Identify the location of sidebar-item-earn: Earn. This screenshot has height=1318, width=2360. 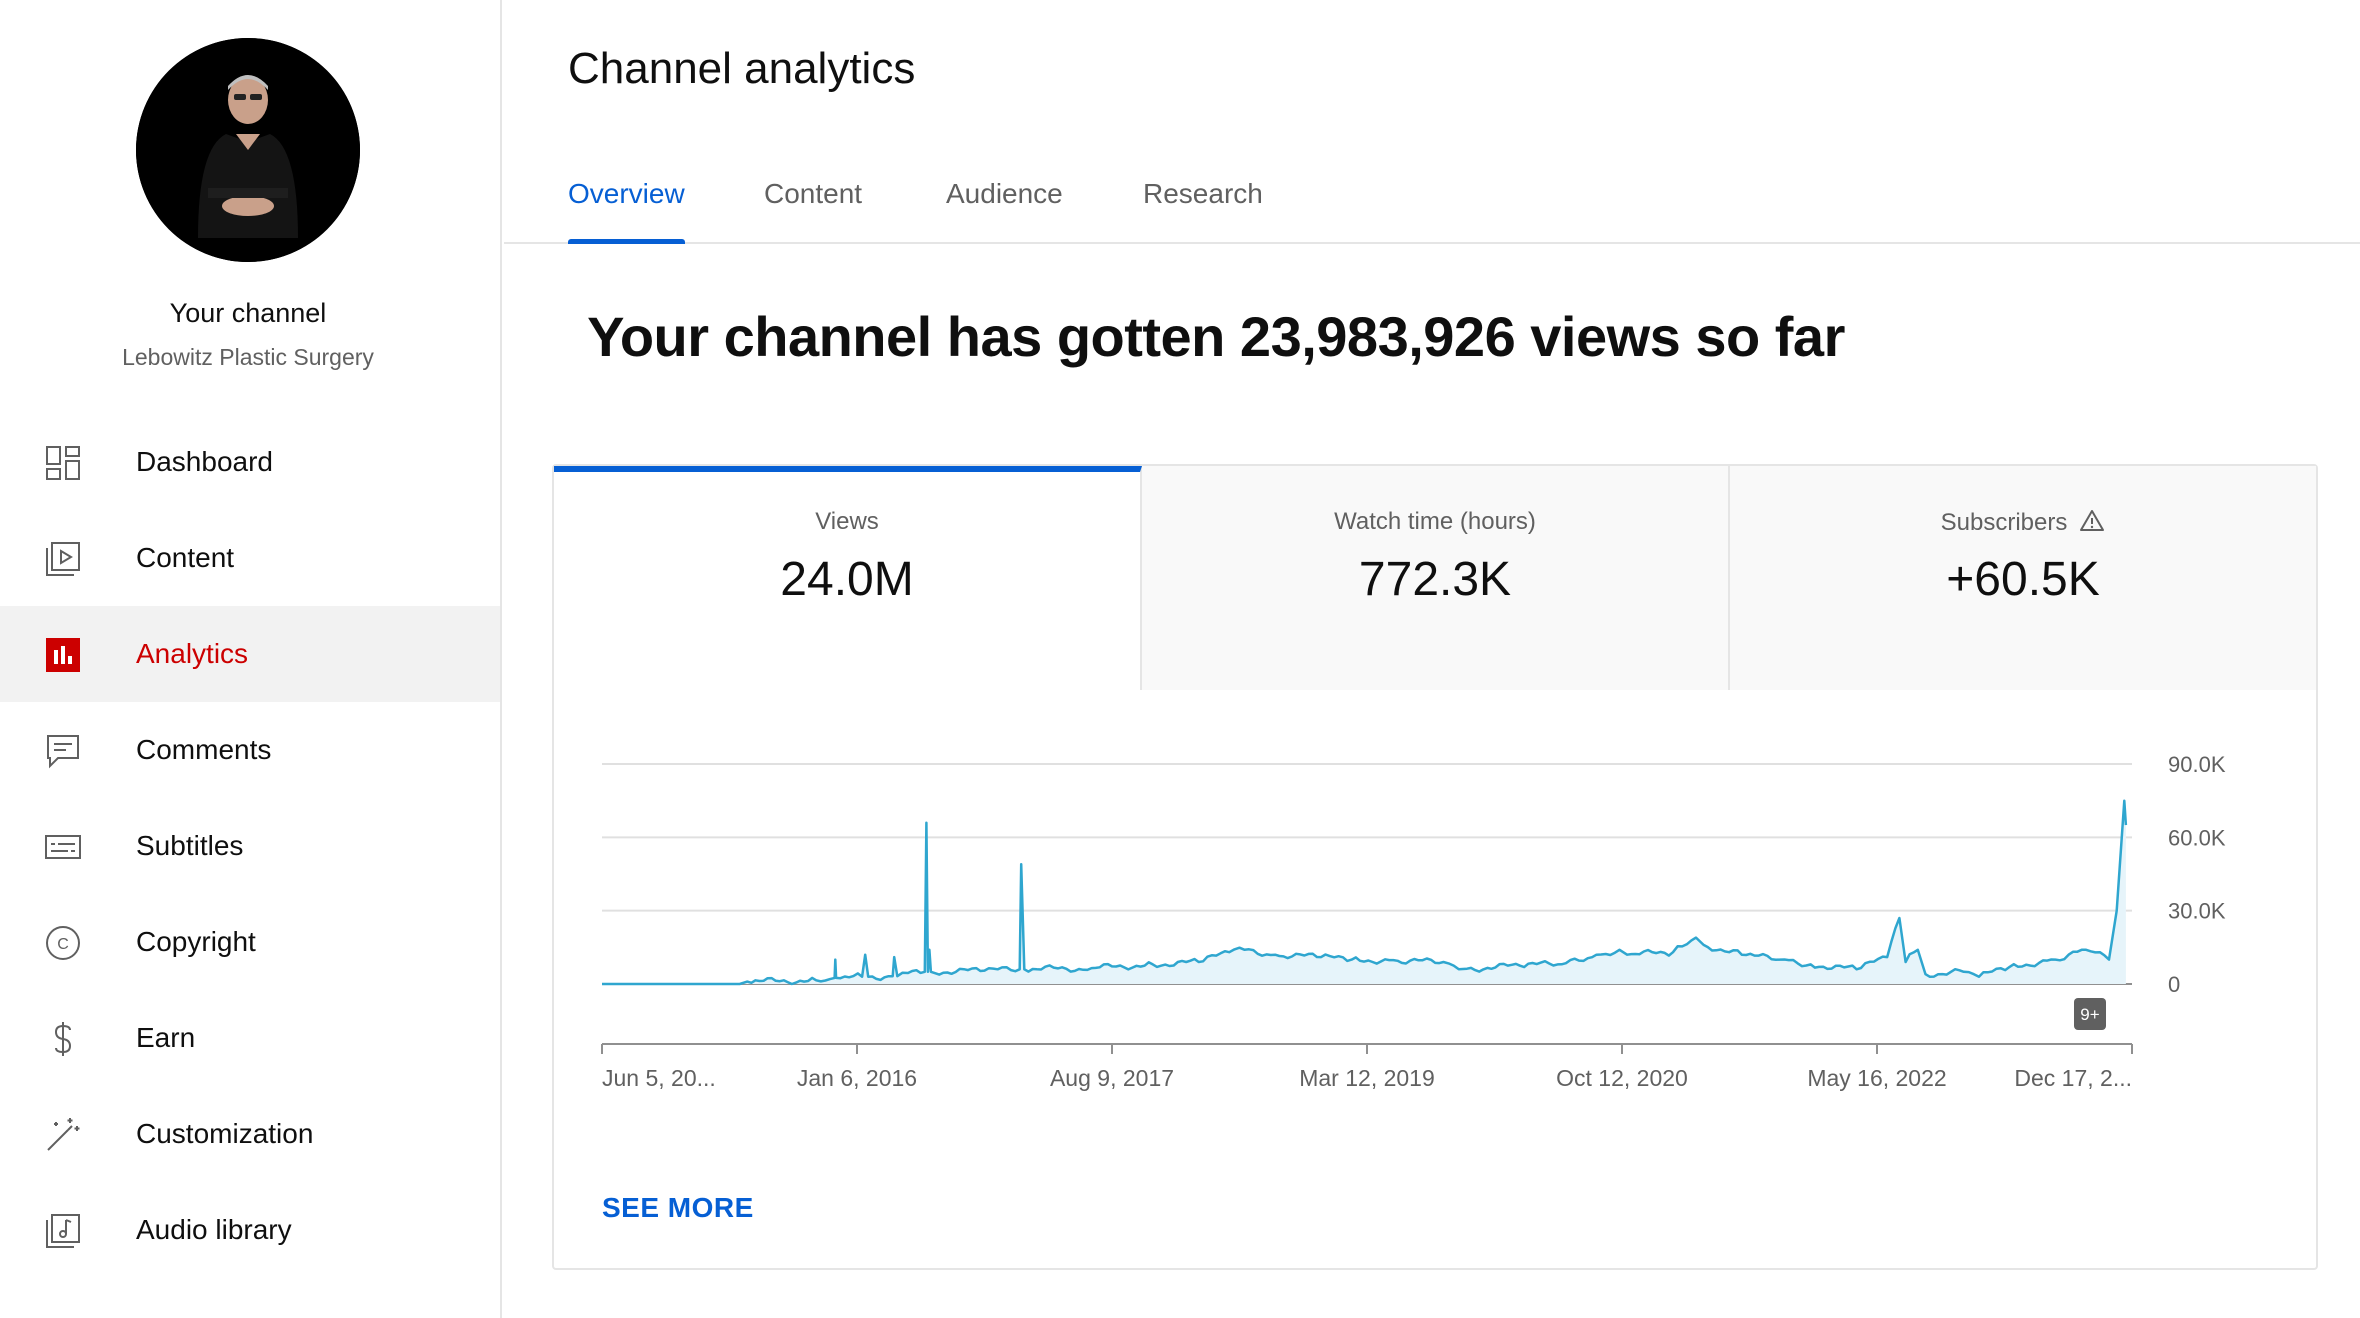
(250, 1038).